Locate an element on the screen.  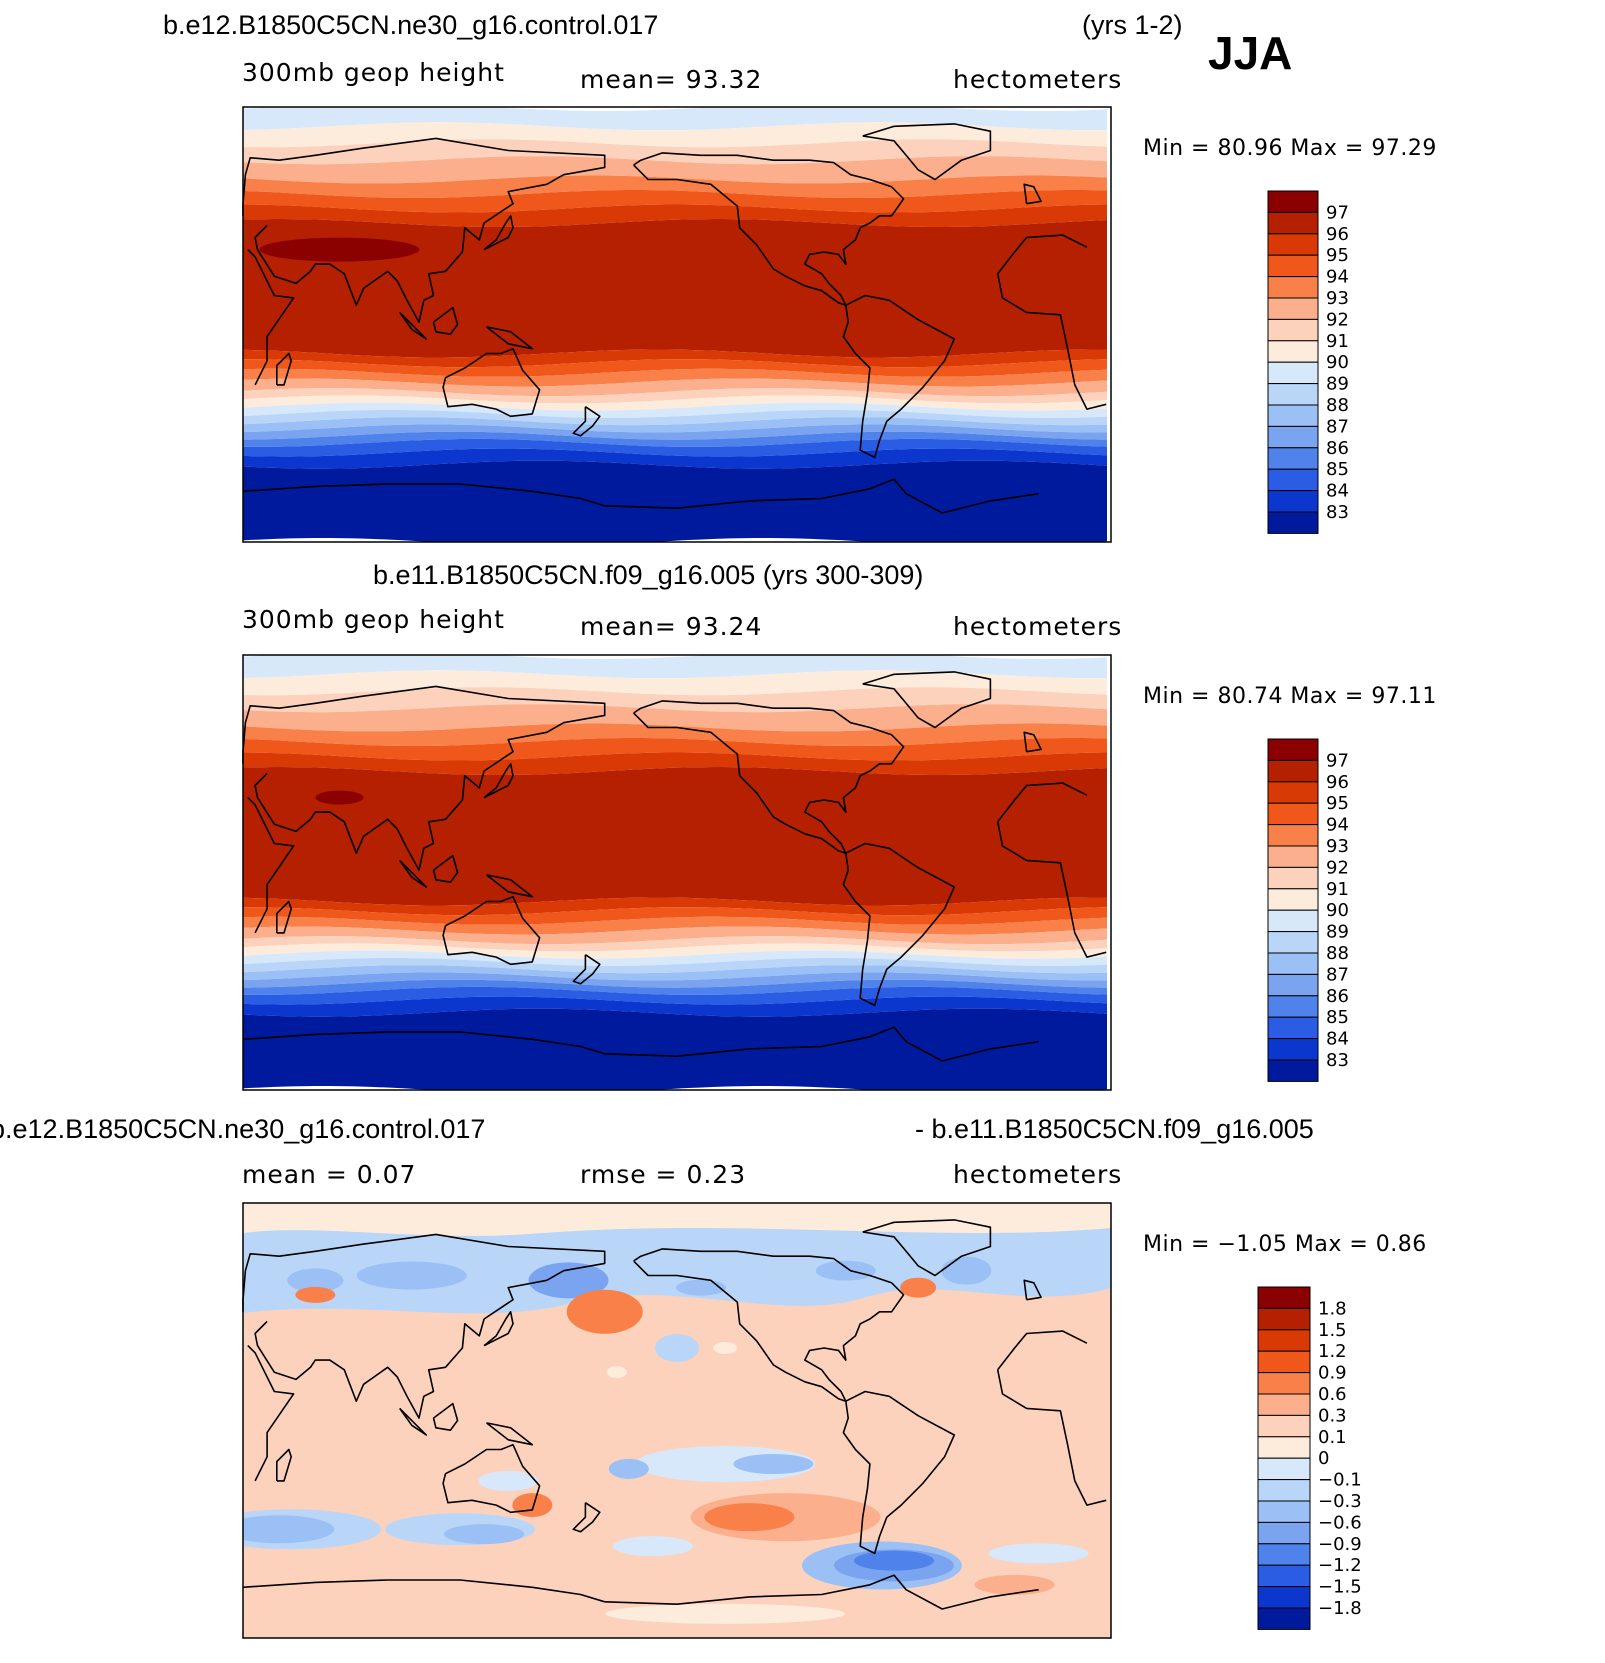
colorbar-label: 95 is located at coordinates (1337, 255).